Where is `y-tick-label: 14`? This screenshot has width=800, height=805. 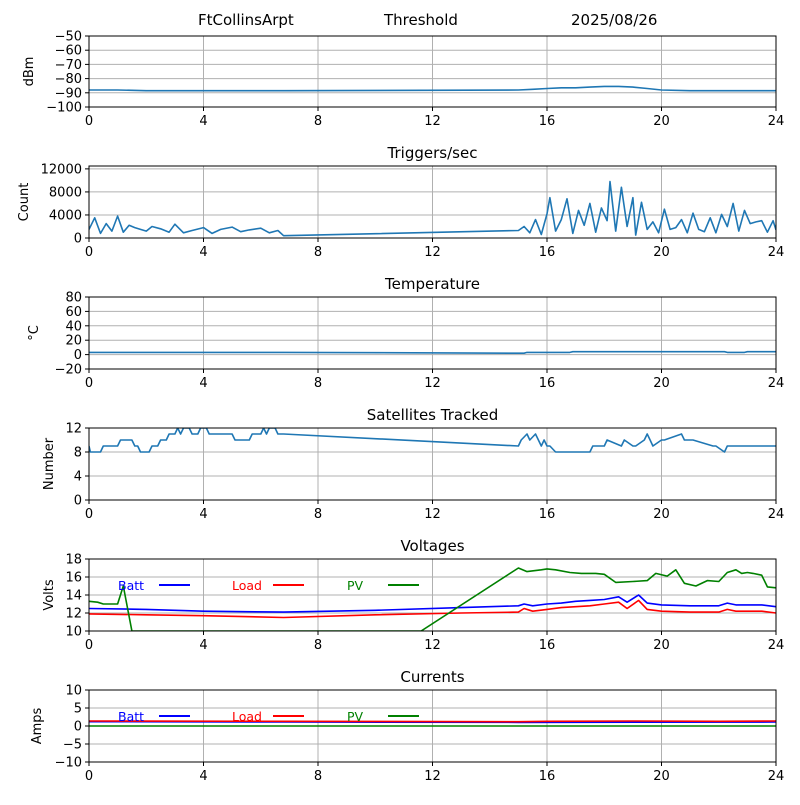 y-tick-label: 14 is located at coordinates (73, 596).